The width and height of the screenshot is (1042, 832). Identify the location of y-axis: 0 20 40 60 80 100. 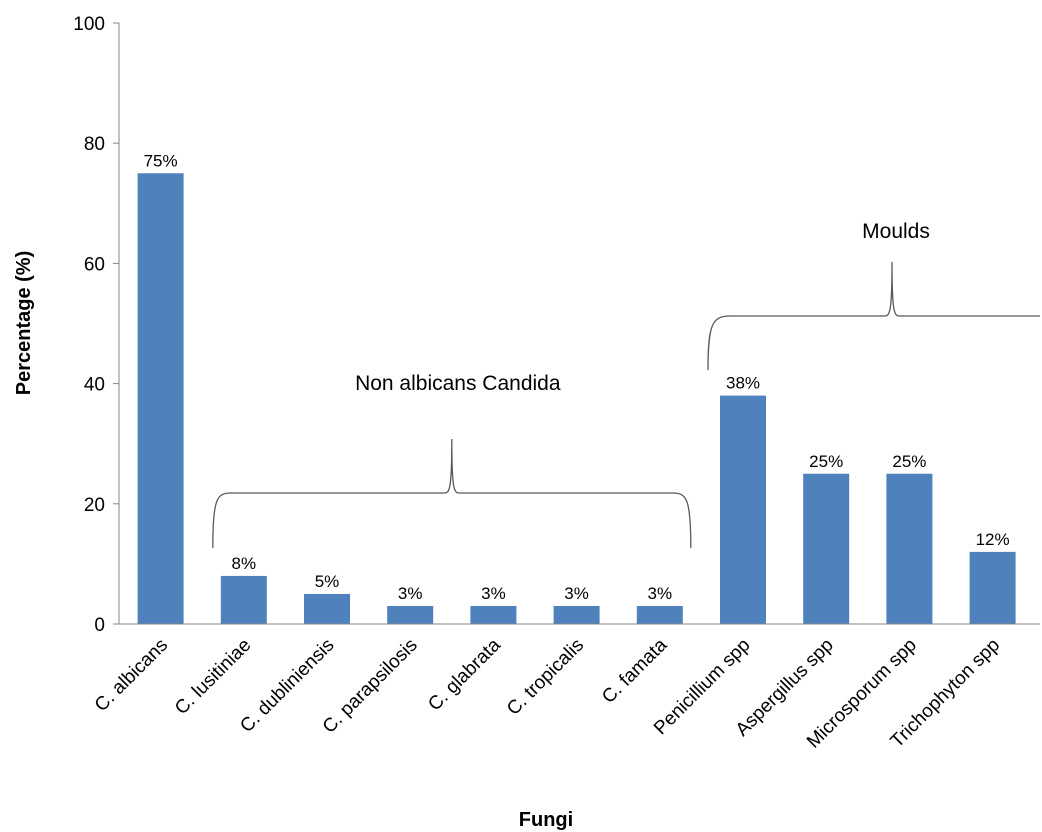
(96, 325).